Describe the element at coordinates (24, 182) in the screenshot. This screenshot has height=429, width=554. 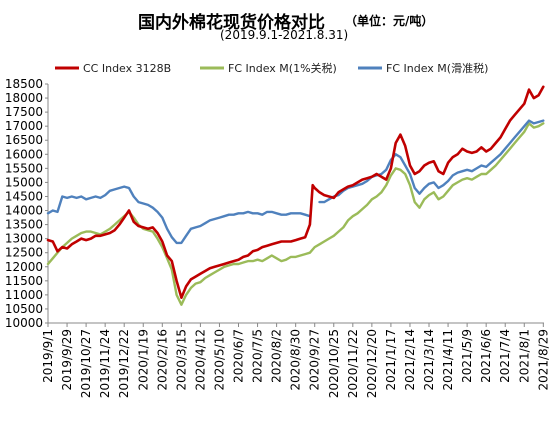
I see `y-tick-label: 15000` at that location.